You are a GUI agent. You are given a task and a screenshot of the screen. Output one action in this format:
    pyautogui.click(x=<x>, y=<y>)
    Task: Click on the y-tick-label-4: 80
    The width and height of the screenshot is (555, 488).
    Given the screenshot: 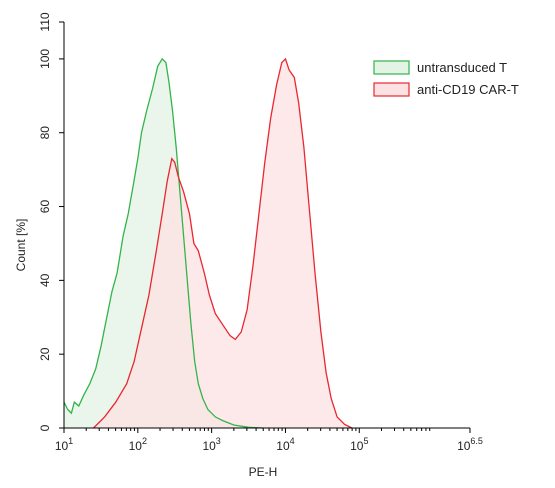 What is the action you would take?
    pyautogui.click(x=45, y=133)
    